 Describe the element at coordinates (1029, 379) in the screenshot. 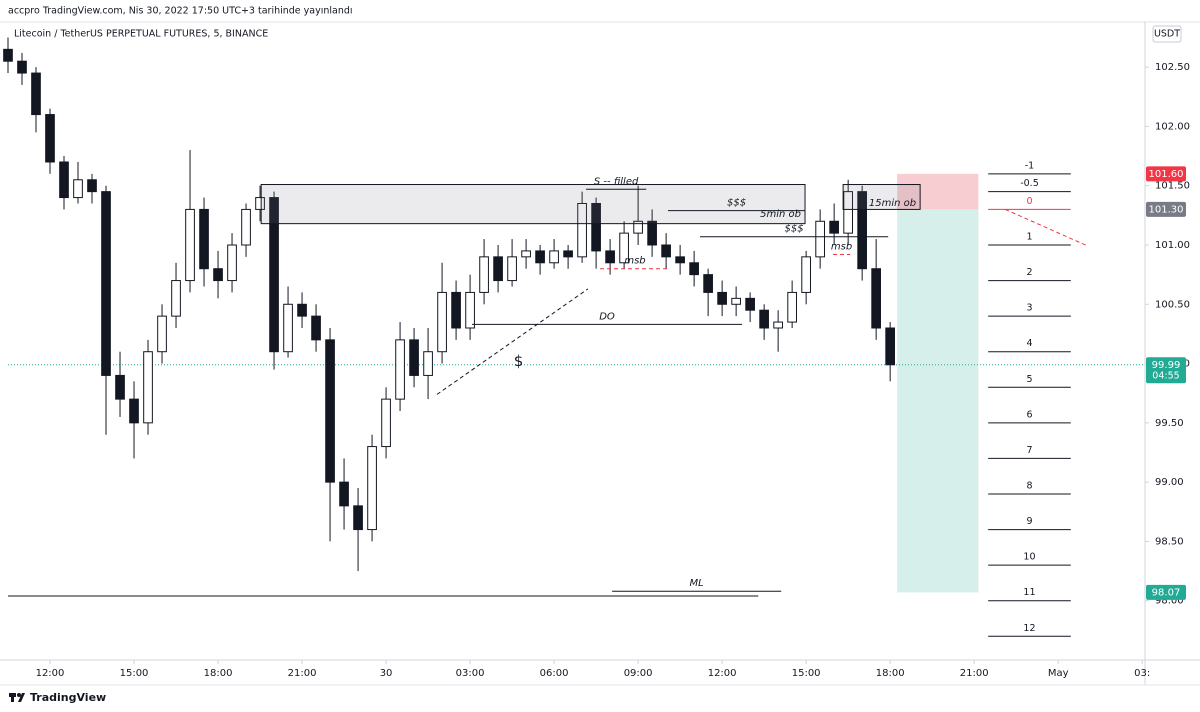

I see `level-label: 5` at that location.